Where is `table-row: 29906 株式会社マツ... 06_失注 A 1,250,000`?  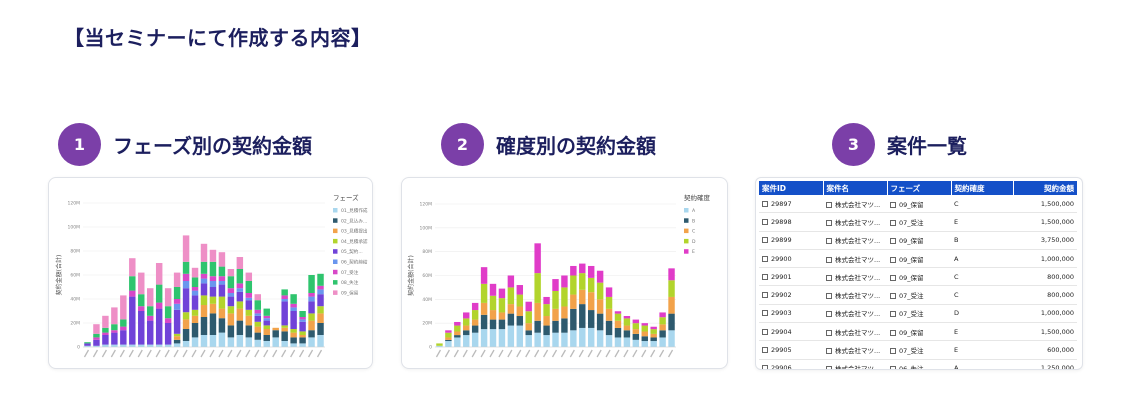 table-row: 29906 株式会社マツ... 06_失注 A 1,250,000 is located at coordinates (918, 364).